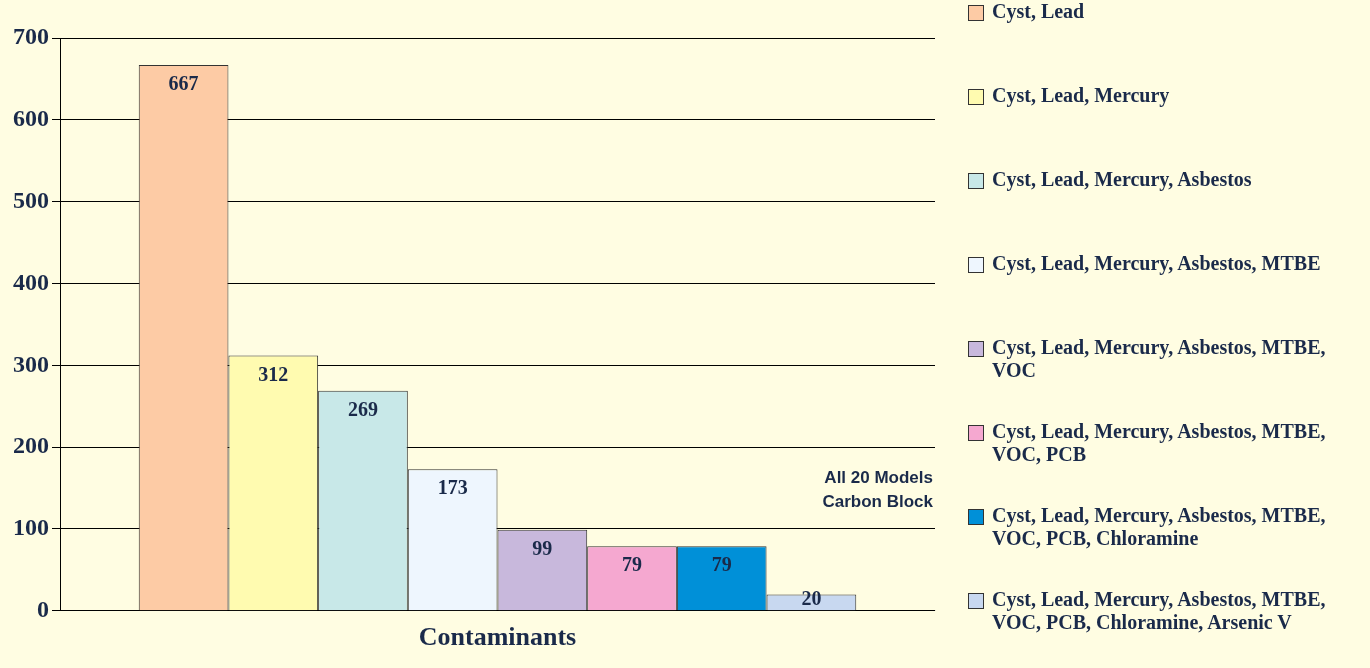  I want to click on legend-label: Cyst, Lead, Mercury, Asbestos, MTBE, VOC, PCB, so click(1159, 443).